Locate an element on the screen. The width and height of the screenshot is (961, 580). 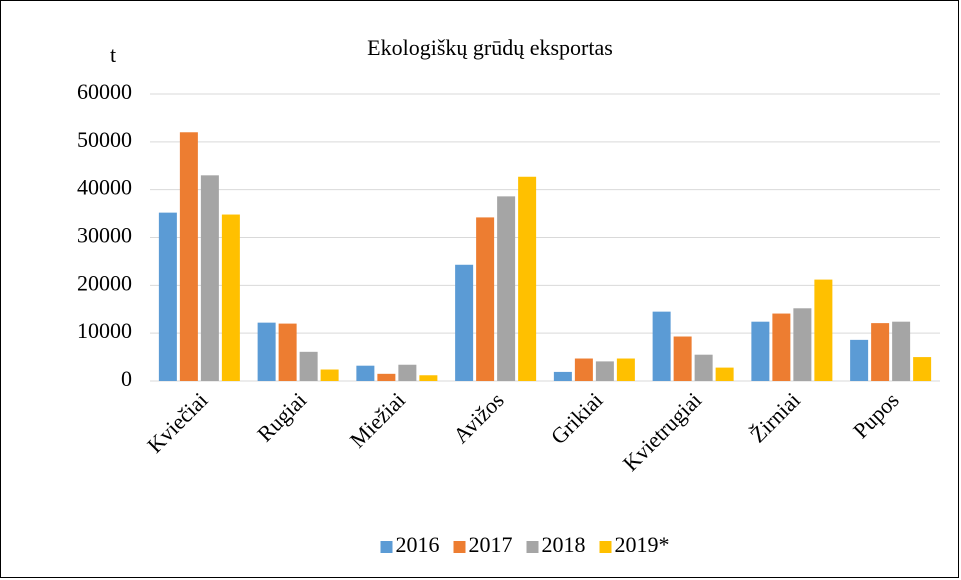
y-tick-label: 40000 is located at coordinates (104, 187).